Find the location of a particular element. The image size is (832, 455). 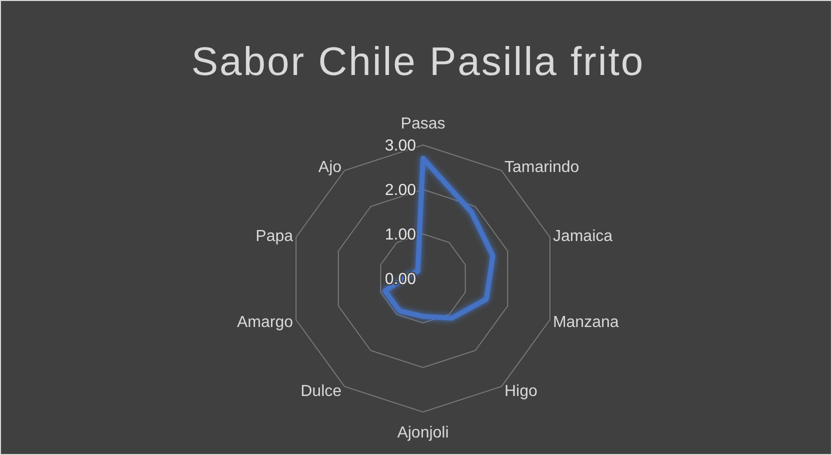

spoke-label: Pasas is located at coordinates (423, 124).